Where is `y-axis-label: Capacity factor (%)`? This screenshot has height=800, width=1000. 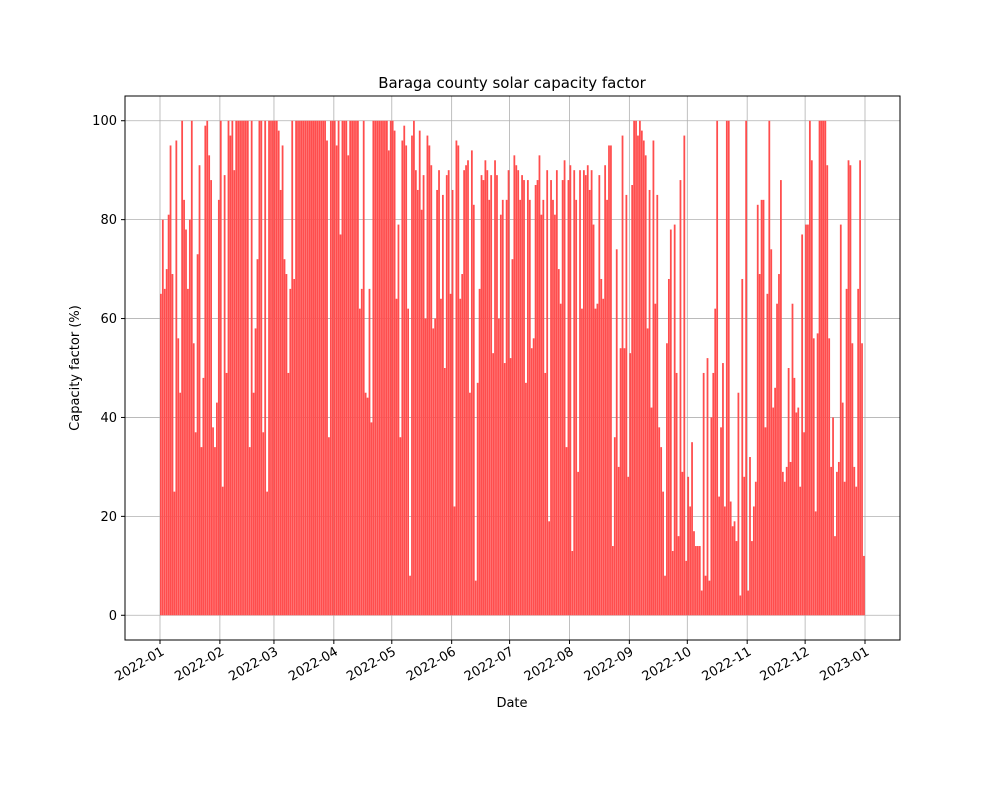
y-axis-label: Capacity factor (%) is located at coordinates (75, 368).